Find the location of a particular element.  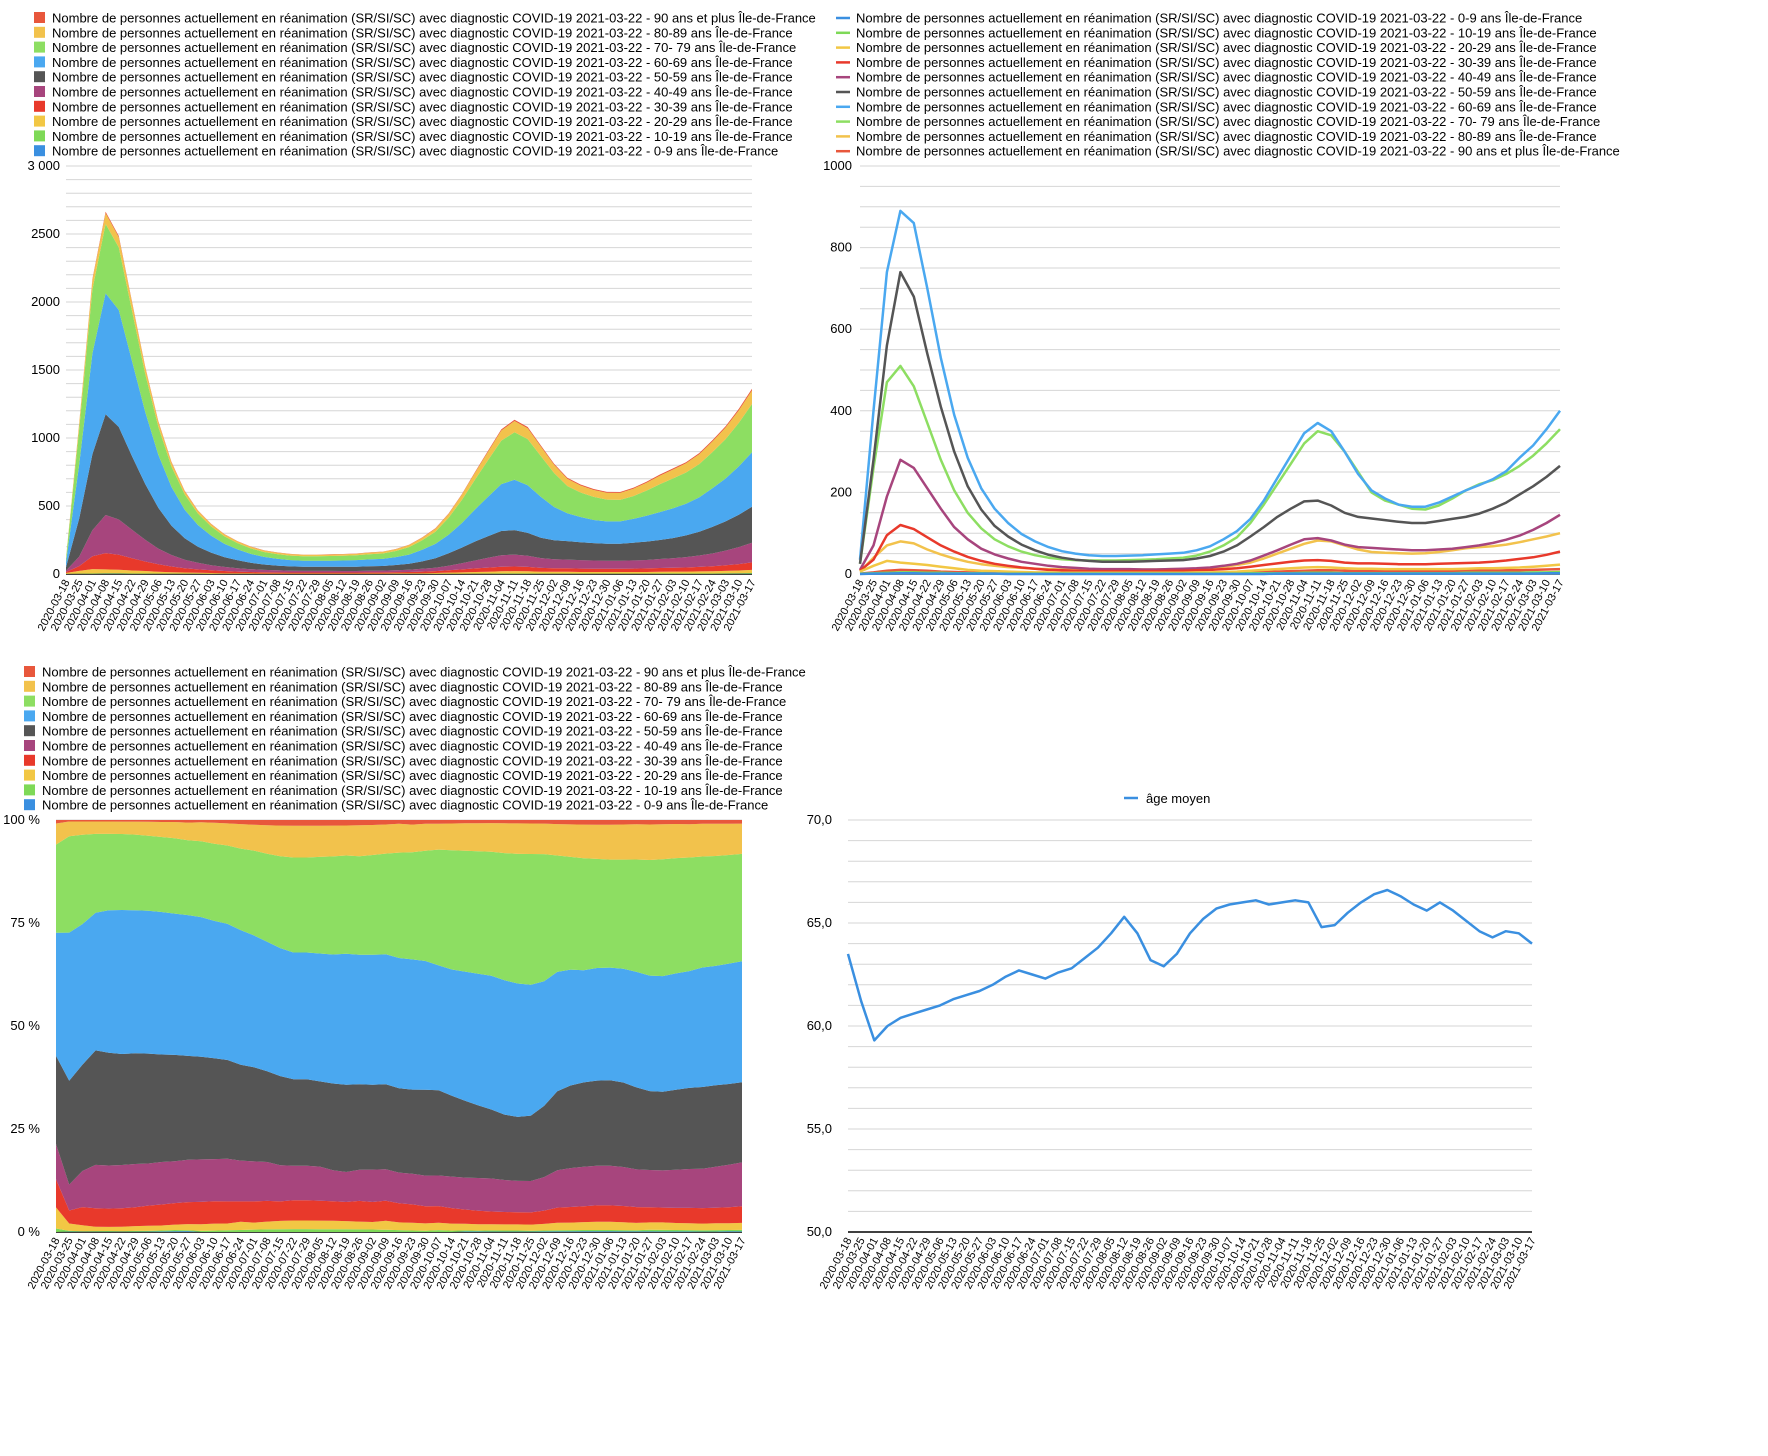

age-line is located at coordinates (1189, 965).